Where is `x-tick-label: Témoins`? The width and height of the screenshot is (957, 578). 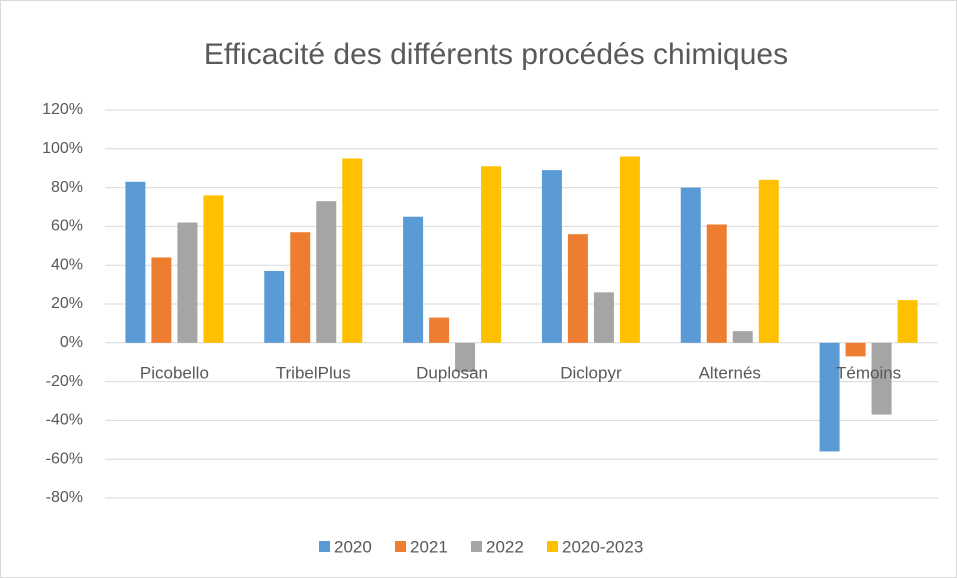 x-tick-label: Témoins is located at coordinates (868, 372).